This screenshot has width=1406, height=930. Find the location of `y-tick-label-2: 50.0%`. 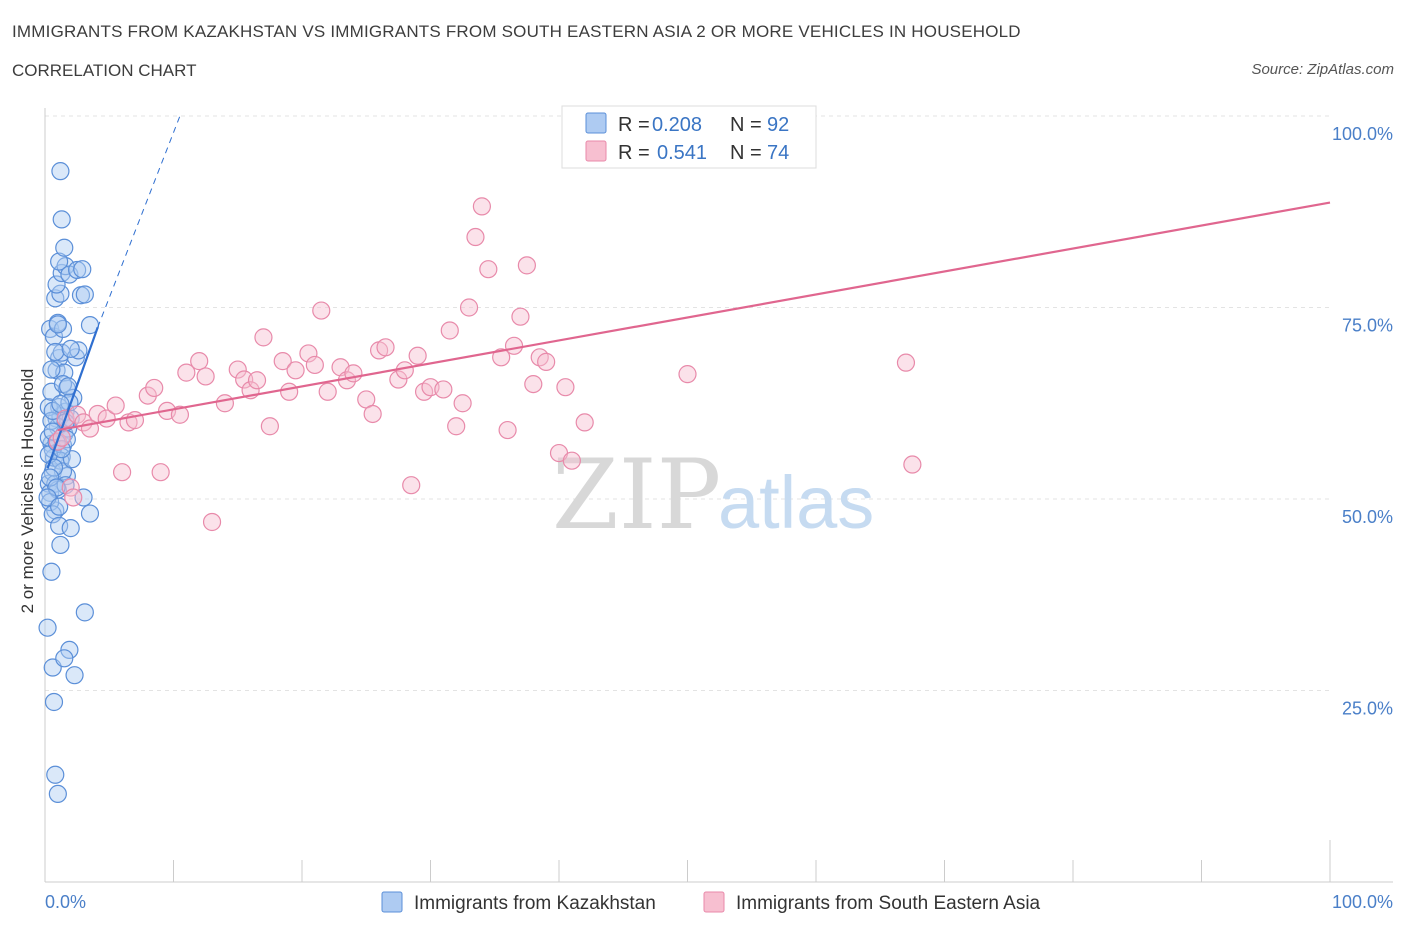

y-tick-label-2: 50.0% is located at coordinates (1367, 517).